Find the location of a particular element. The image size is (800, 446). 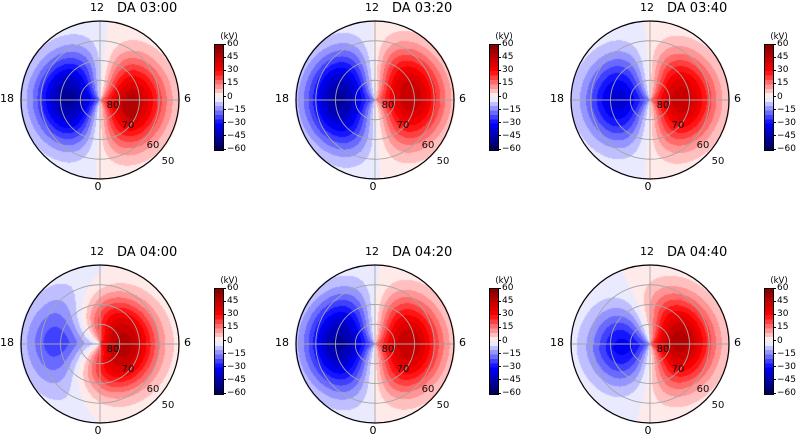

colorbar-tick-label: −15 is located at coordinates (786, 353).